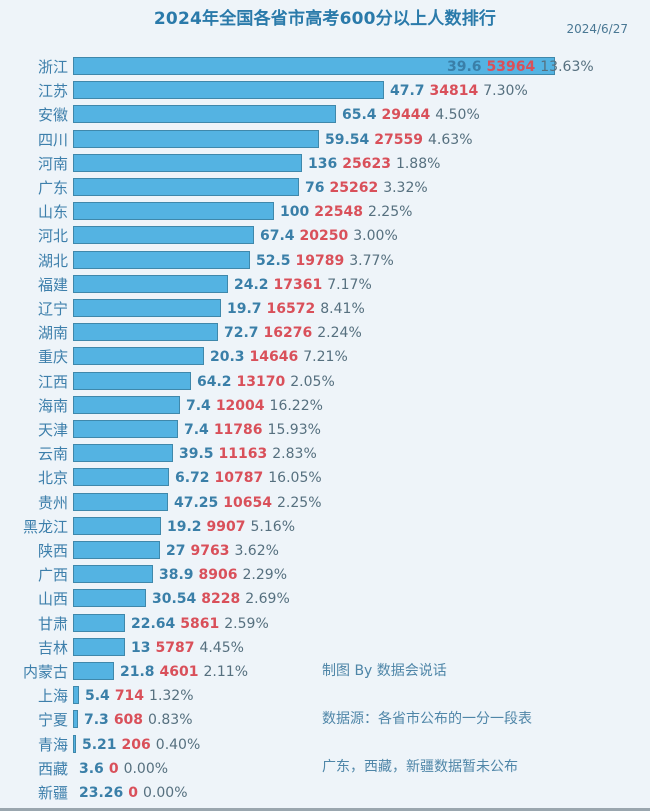 The image size is (650, 811). Describe the element at coordinates (227, 357) in the screenshot. I see `candidate-count-value: 20.3` at that location.